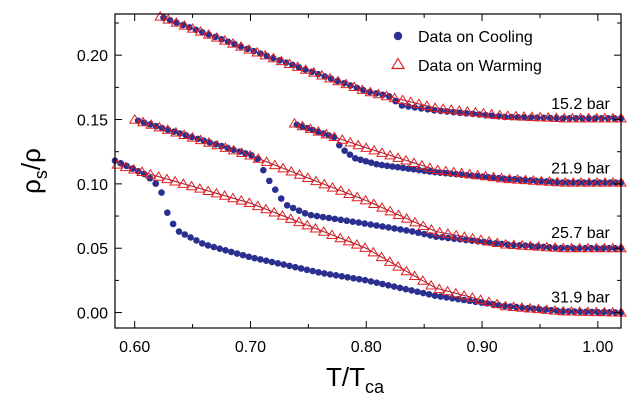  What do you see at coordinates (580, 201) in the screenshot?
I see `pressure-annotations: 15.2 bar 21.9 bar 25.7 bar 31.9 bar` at bounding box center [580, 201].